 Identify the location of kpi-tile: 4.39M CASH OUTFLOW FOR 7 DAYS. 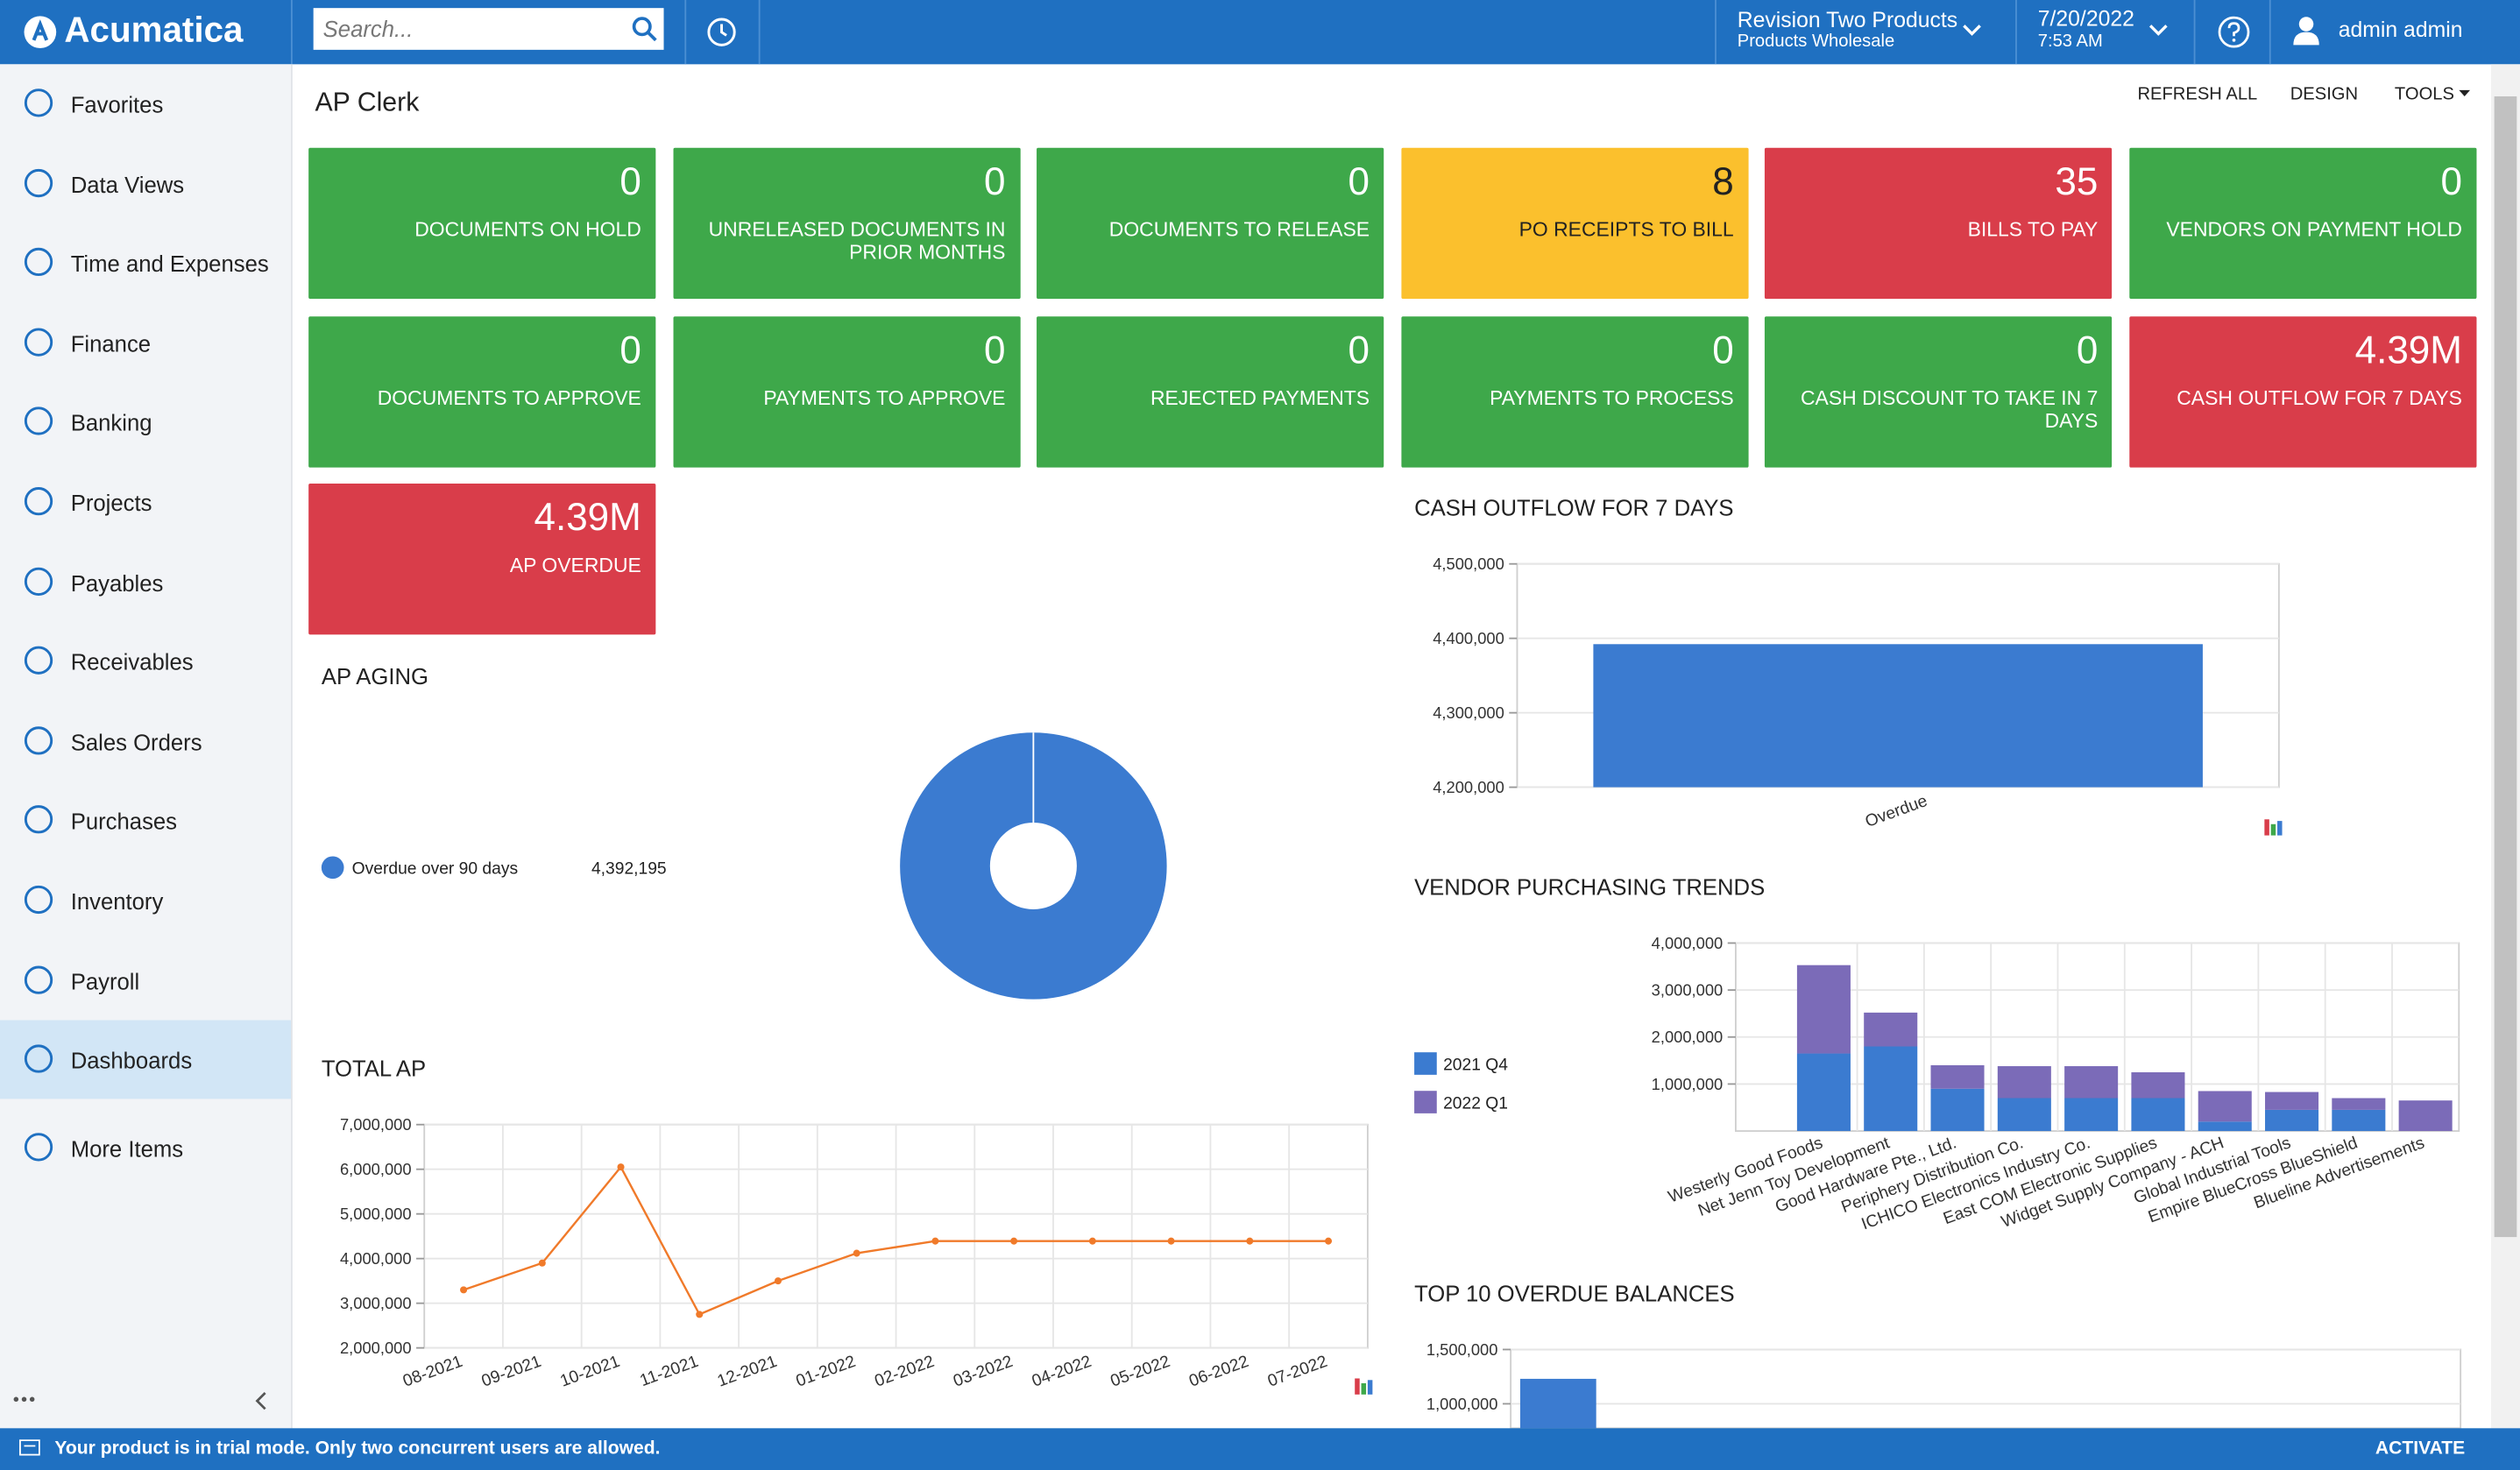
(2303, 391).